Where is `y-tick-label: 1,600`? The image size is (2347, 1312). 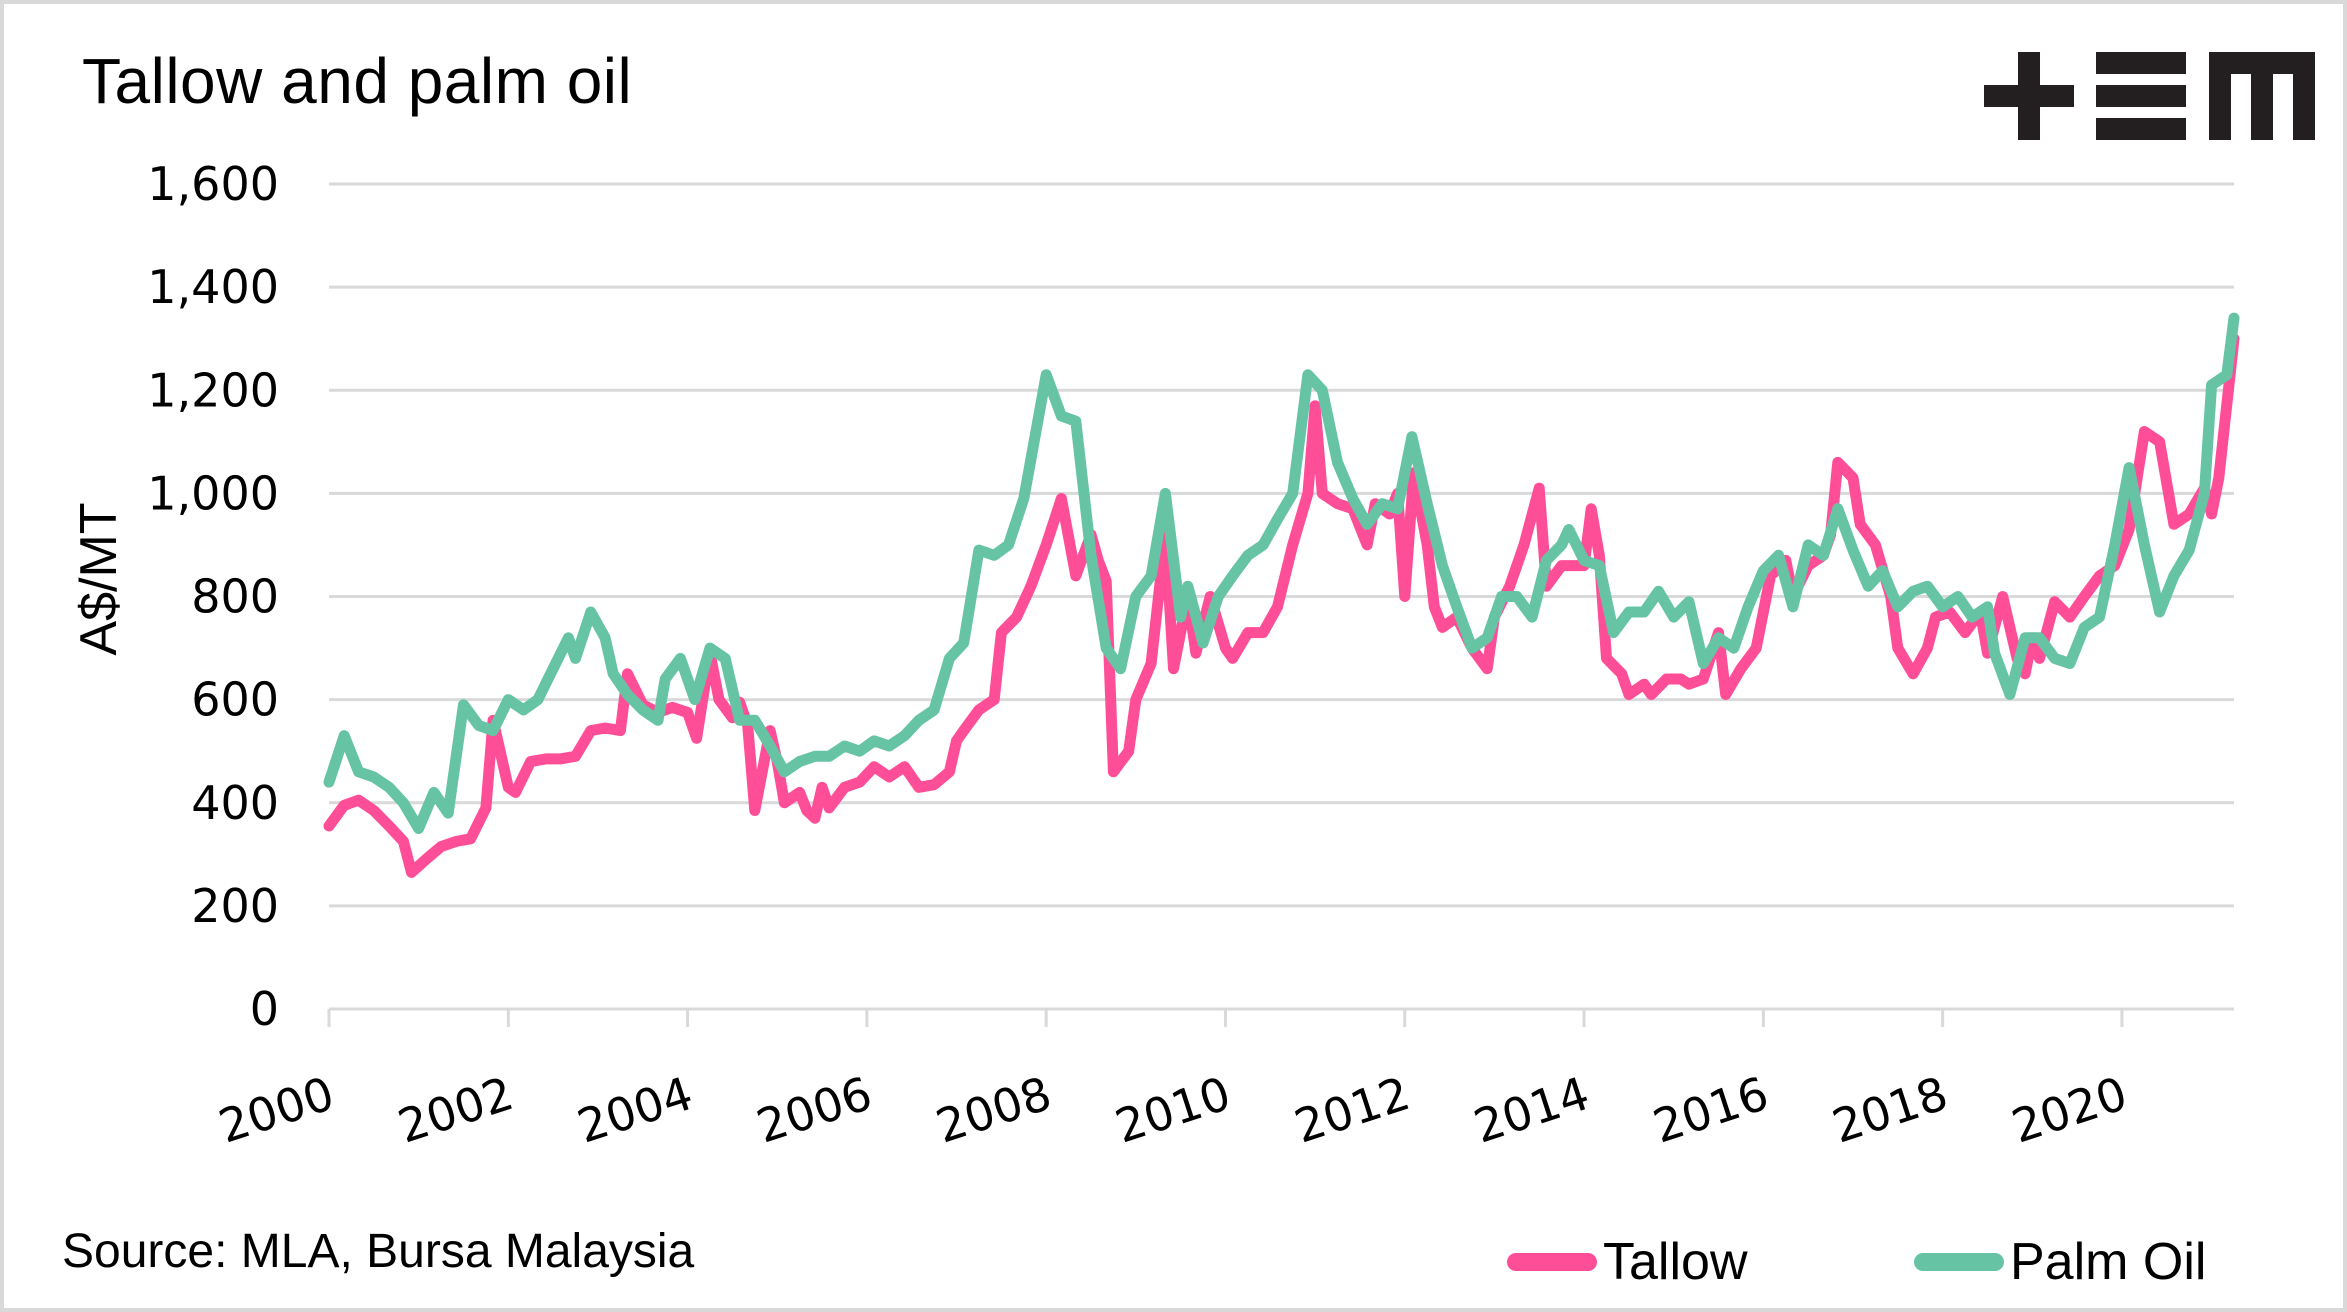
y-tick-label: 1,600 is located at coordinates (213, 184).